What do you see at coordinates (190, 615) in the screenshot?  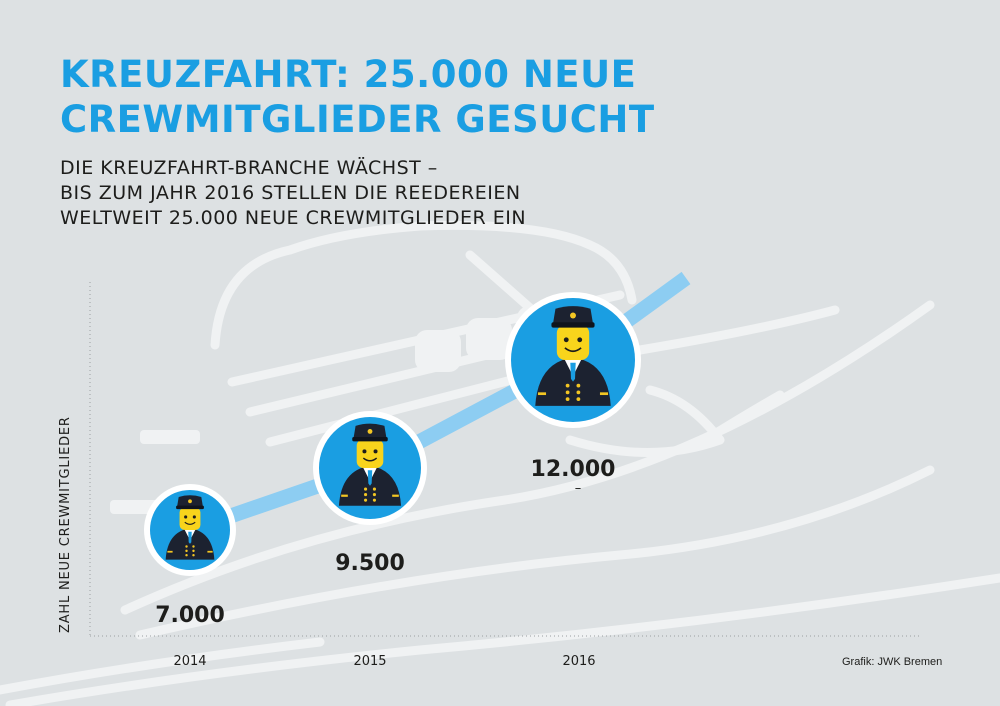 I see `value-label-2014: 7.000` at bounding box center [190, 615].